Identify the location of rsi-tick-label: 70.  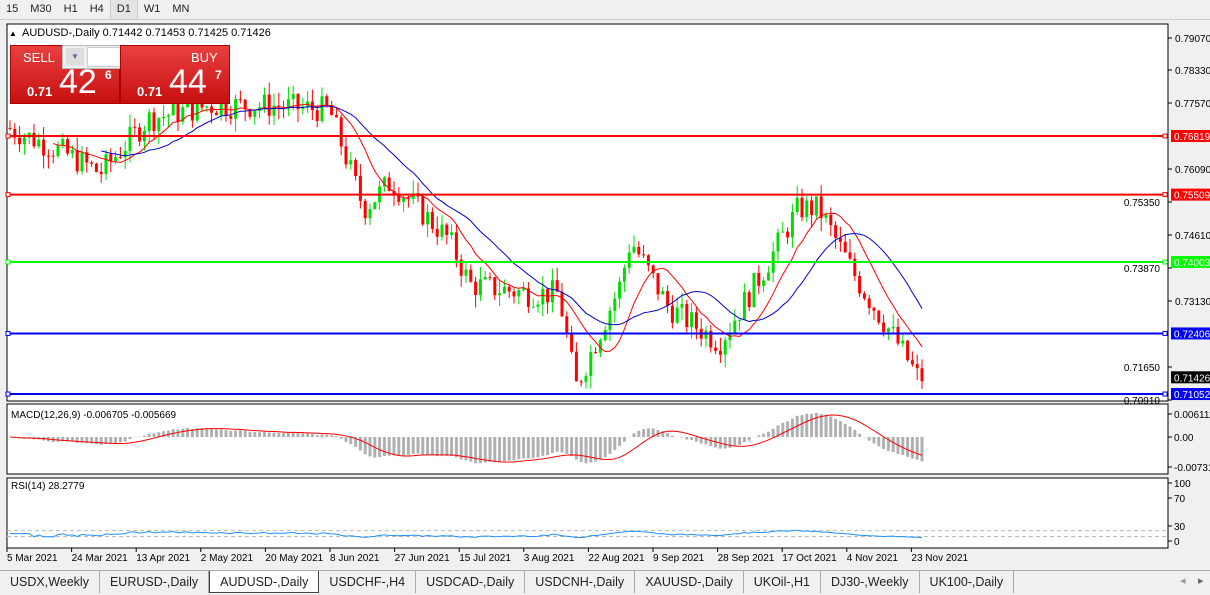
(1180, 499).